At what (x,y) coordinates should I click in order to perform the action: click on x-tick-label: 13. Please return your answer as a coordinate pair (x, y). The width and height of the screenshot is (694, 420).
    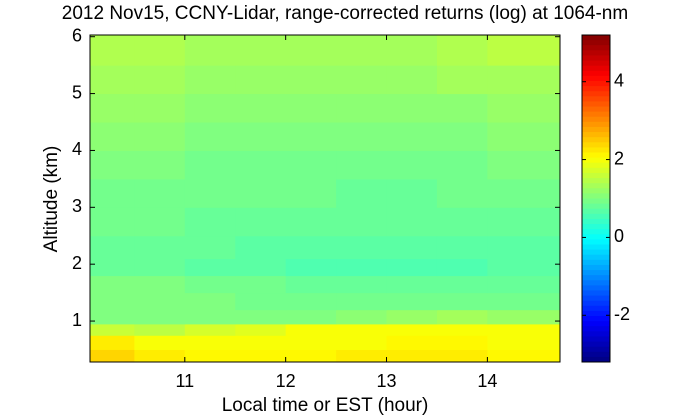
    Looking at the image, I should click on (387, 381).